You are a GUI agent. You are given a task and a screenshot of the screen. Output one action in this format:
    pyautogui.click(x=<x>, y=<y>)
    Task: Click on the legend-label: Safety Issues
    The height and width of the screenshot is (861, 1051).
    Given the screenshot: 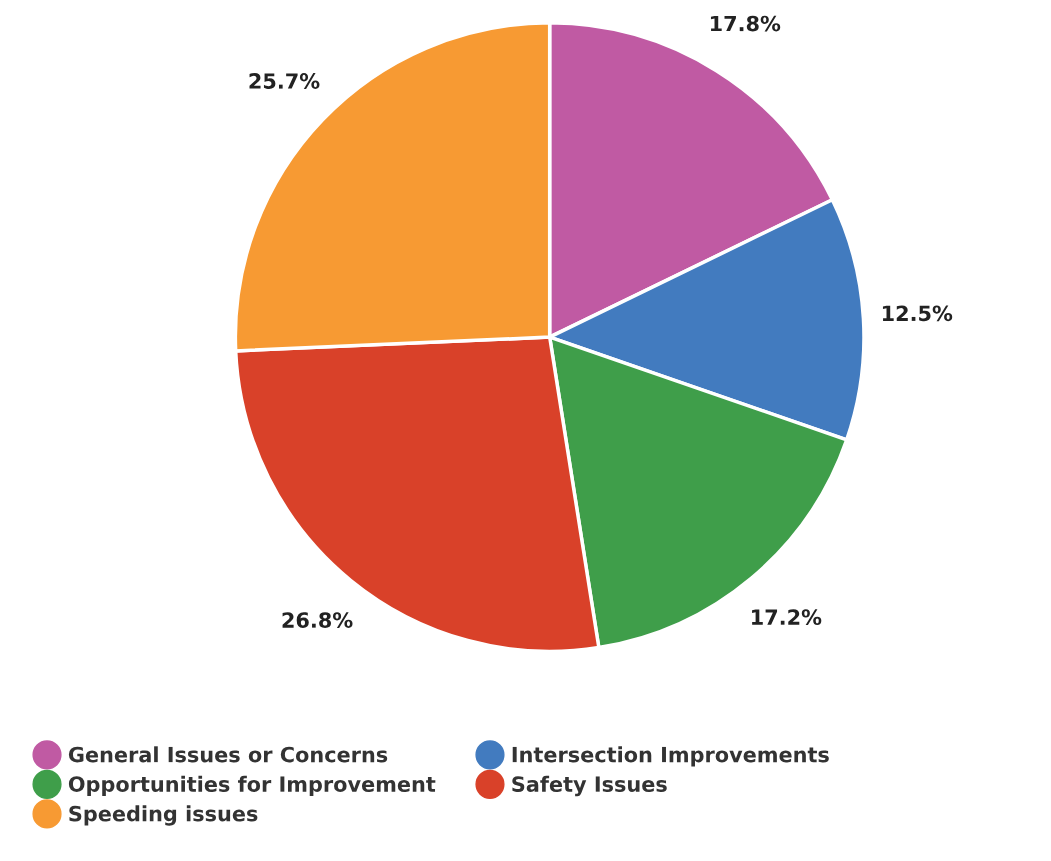 What is the action you would take?
    pyautogui.click(x=589, y=786)
    